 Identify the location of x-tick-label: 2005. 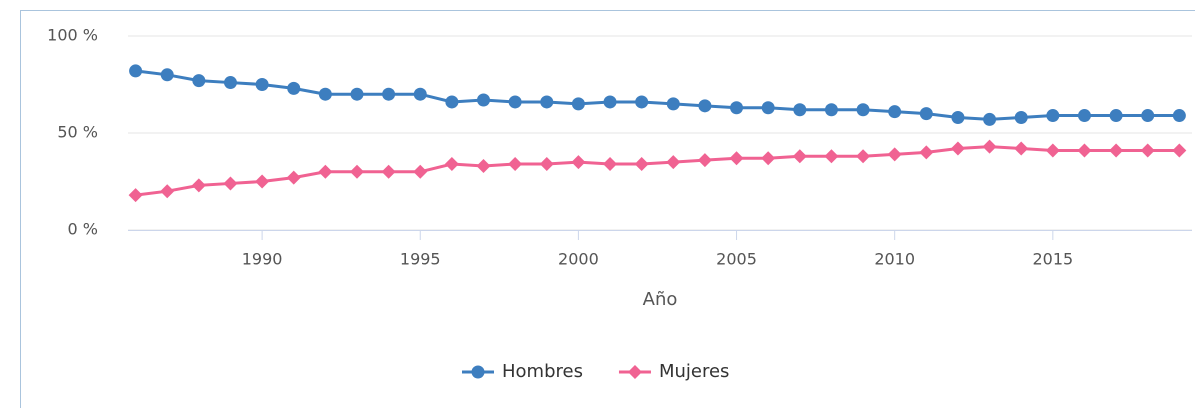
(736, 259).